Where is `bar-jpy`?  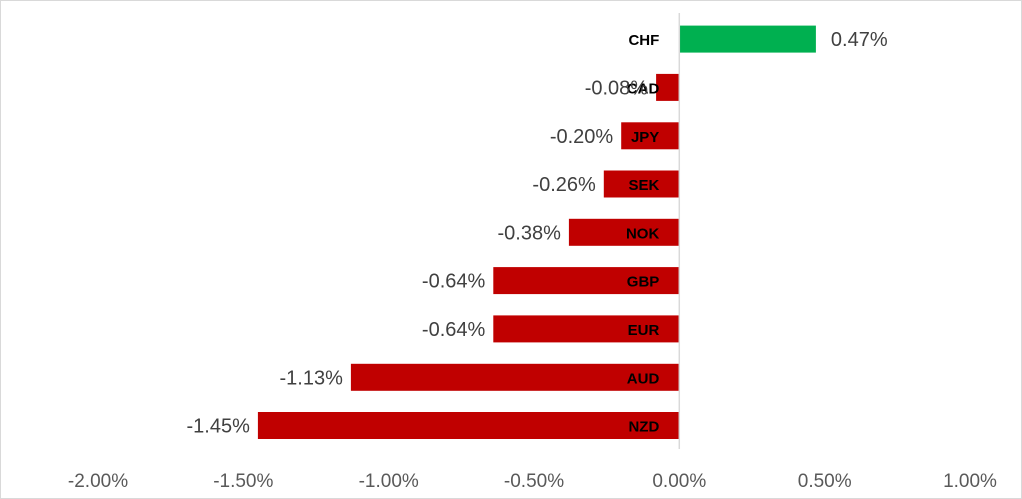 bar-jpy is located at coordinates (650, 136).